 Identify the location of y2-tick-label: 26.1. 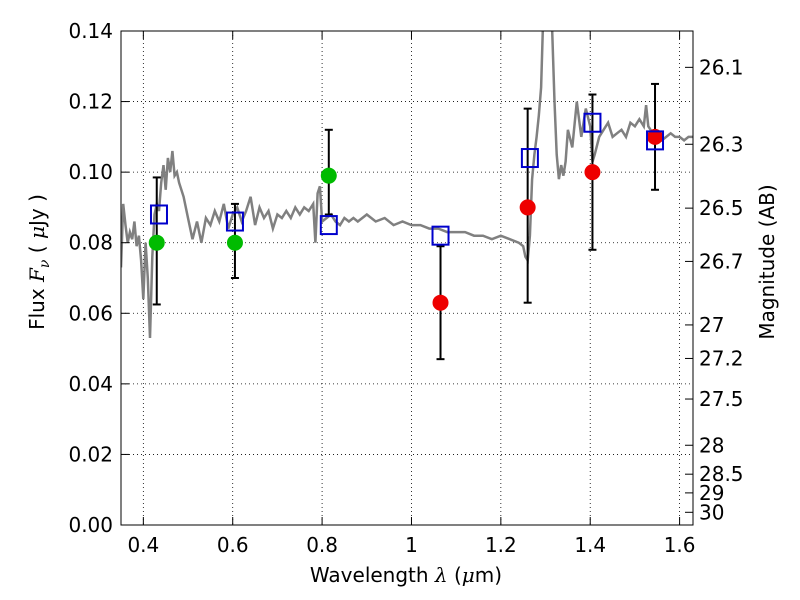
(721, 67).